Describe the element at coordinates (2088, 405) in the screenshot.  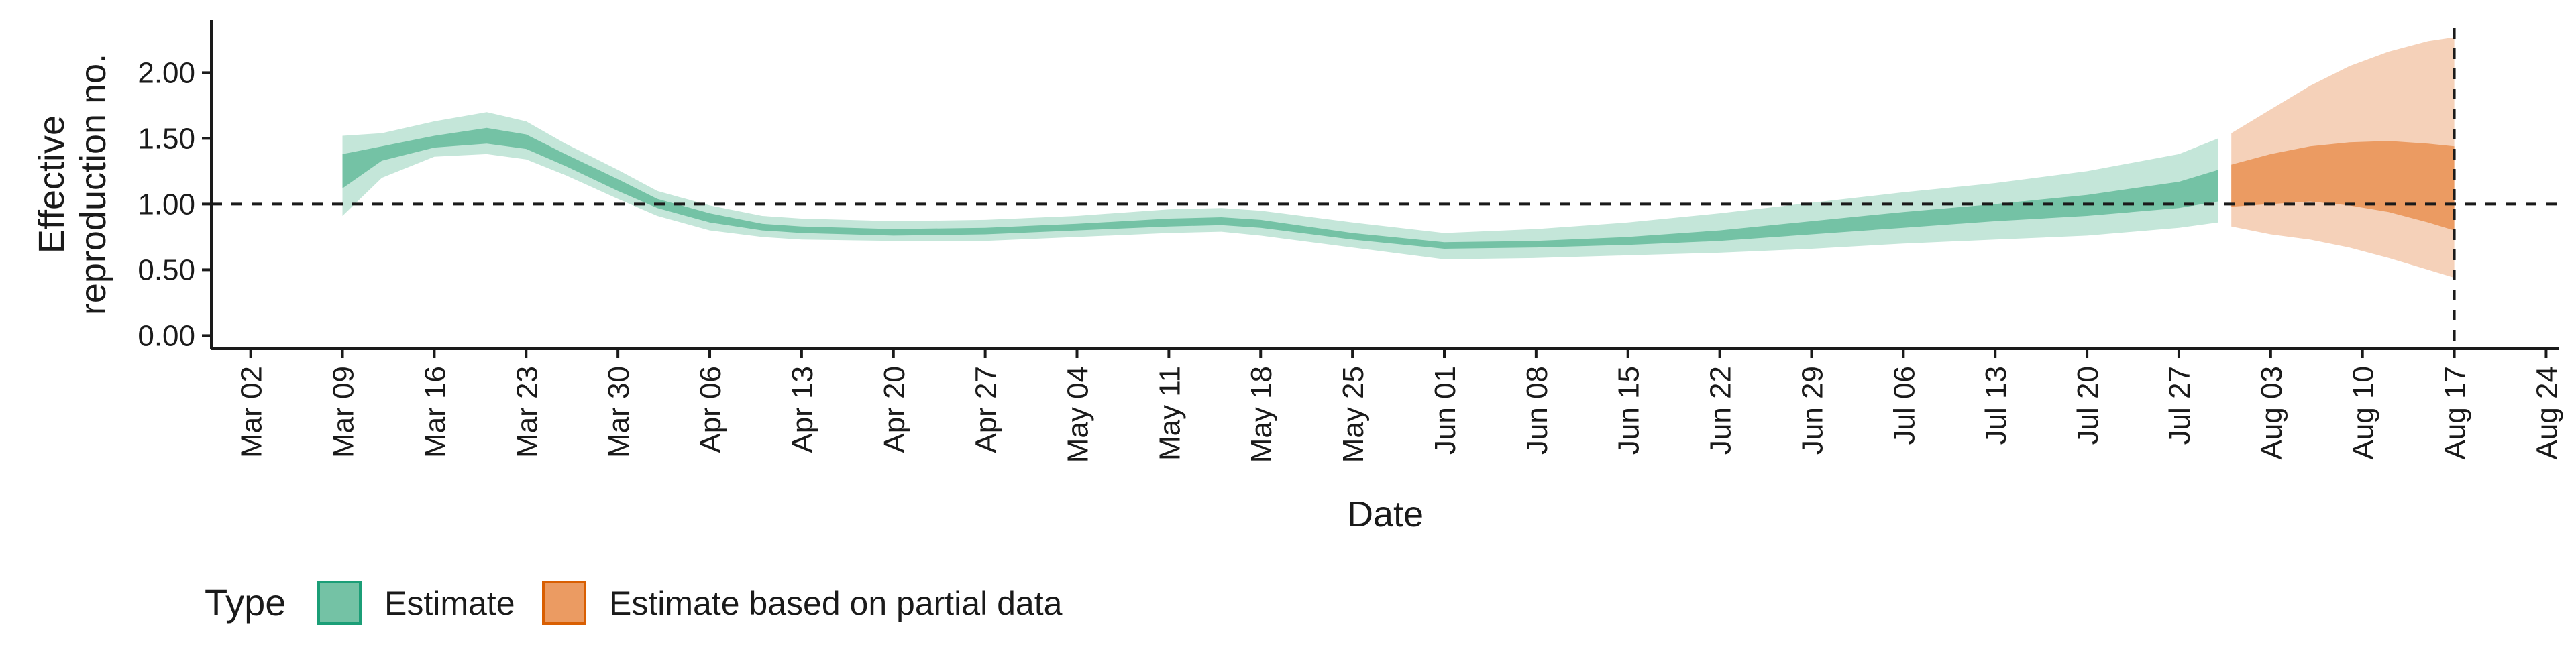
I see `x-tick-label: Jul 20` at that location.